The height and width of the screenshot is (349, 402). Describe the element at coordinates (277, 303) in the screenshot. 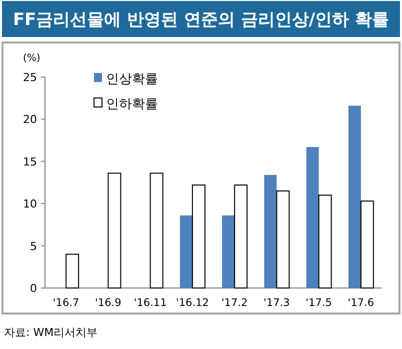

I see `x-tick-label: '17.3` at that location.